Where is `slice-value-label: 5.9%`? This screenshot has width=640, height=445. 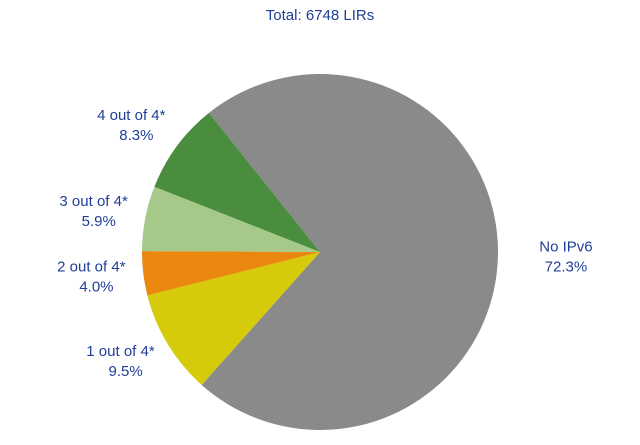 slice-value-label: 5.9% is located at coordinates (99, 221).